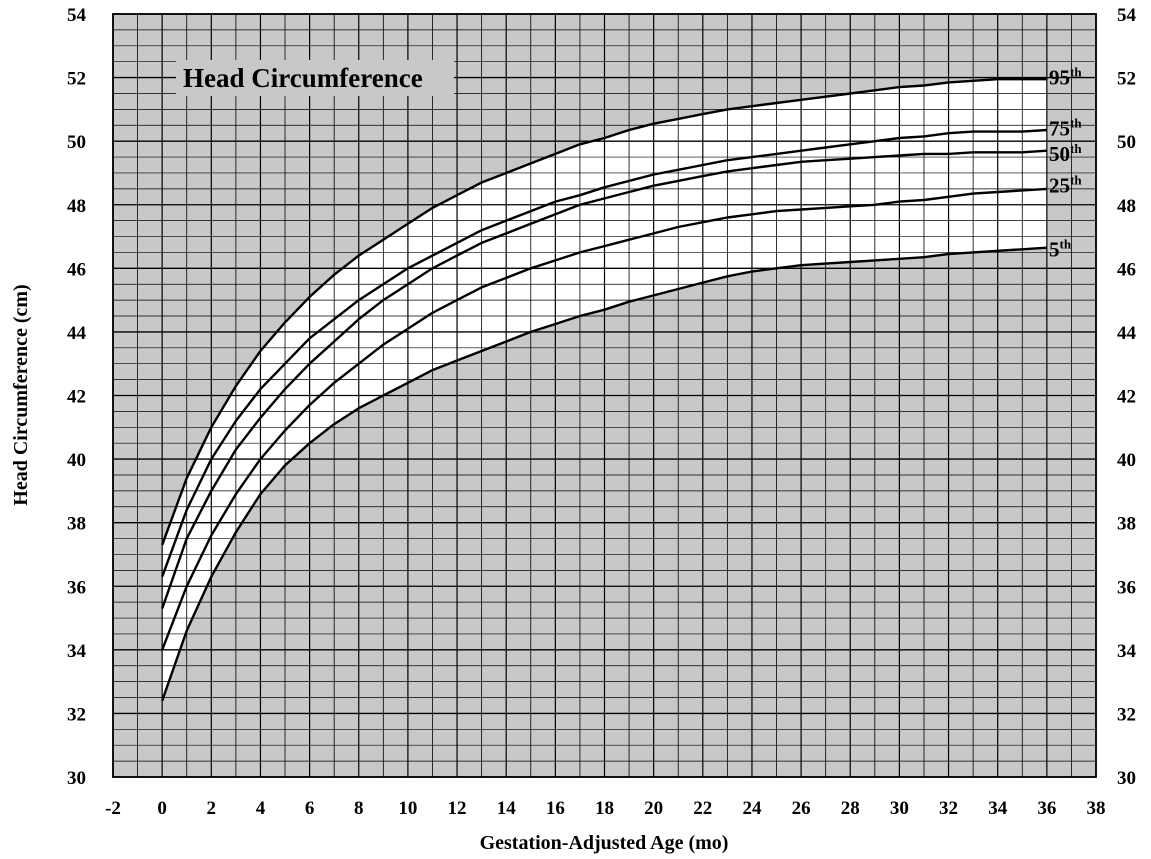  Describe the element at coordinates (1126, 79) in the screenshot. I see `y-tick-label-right: 52` at that location.